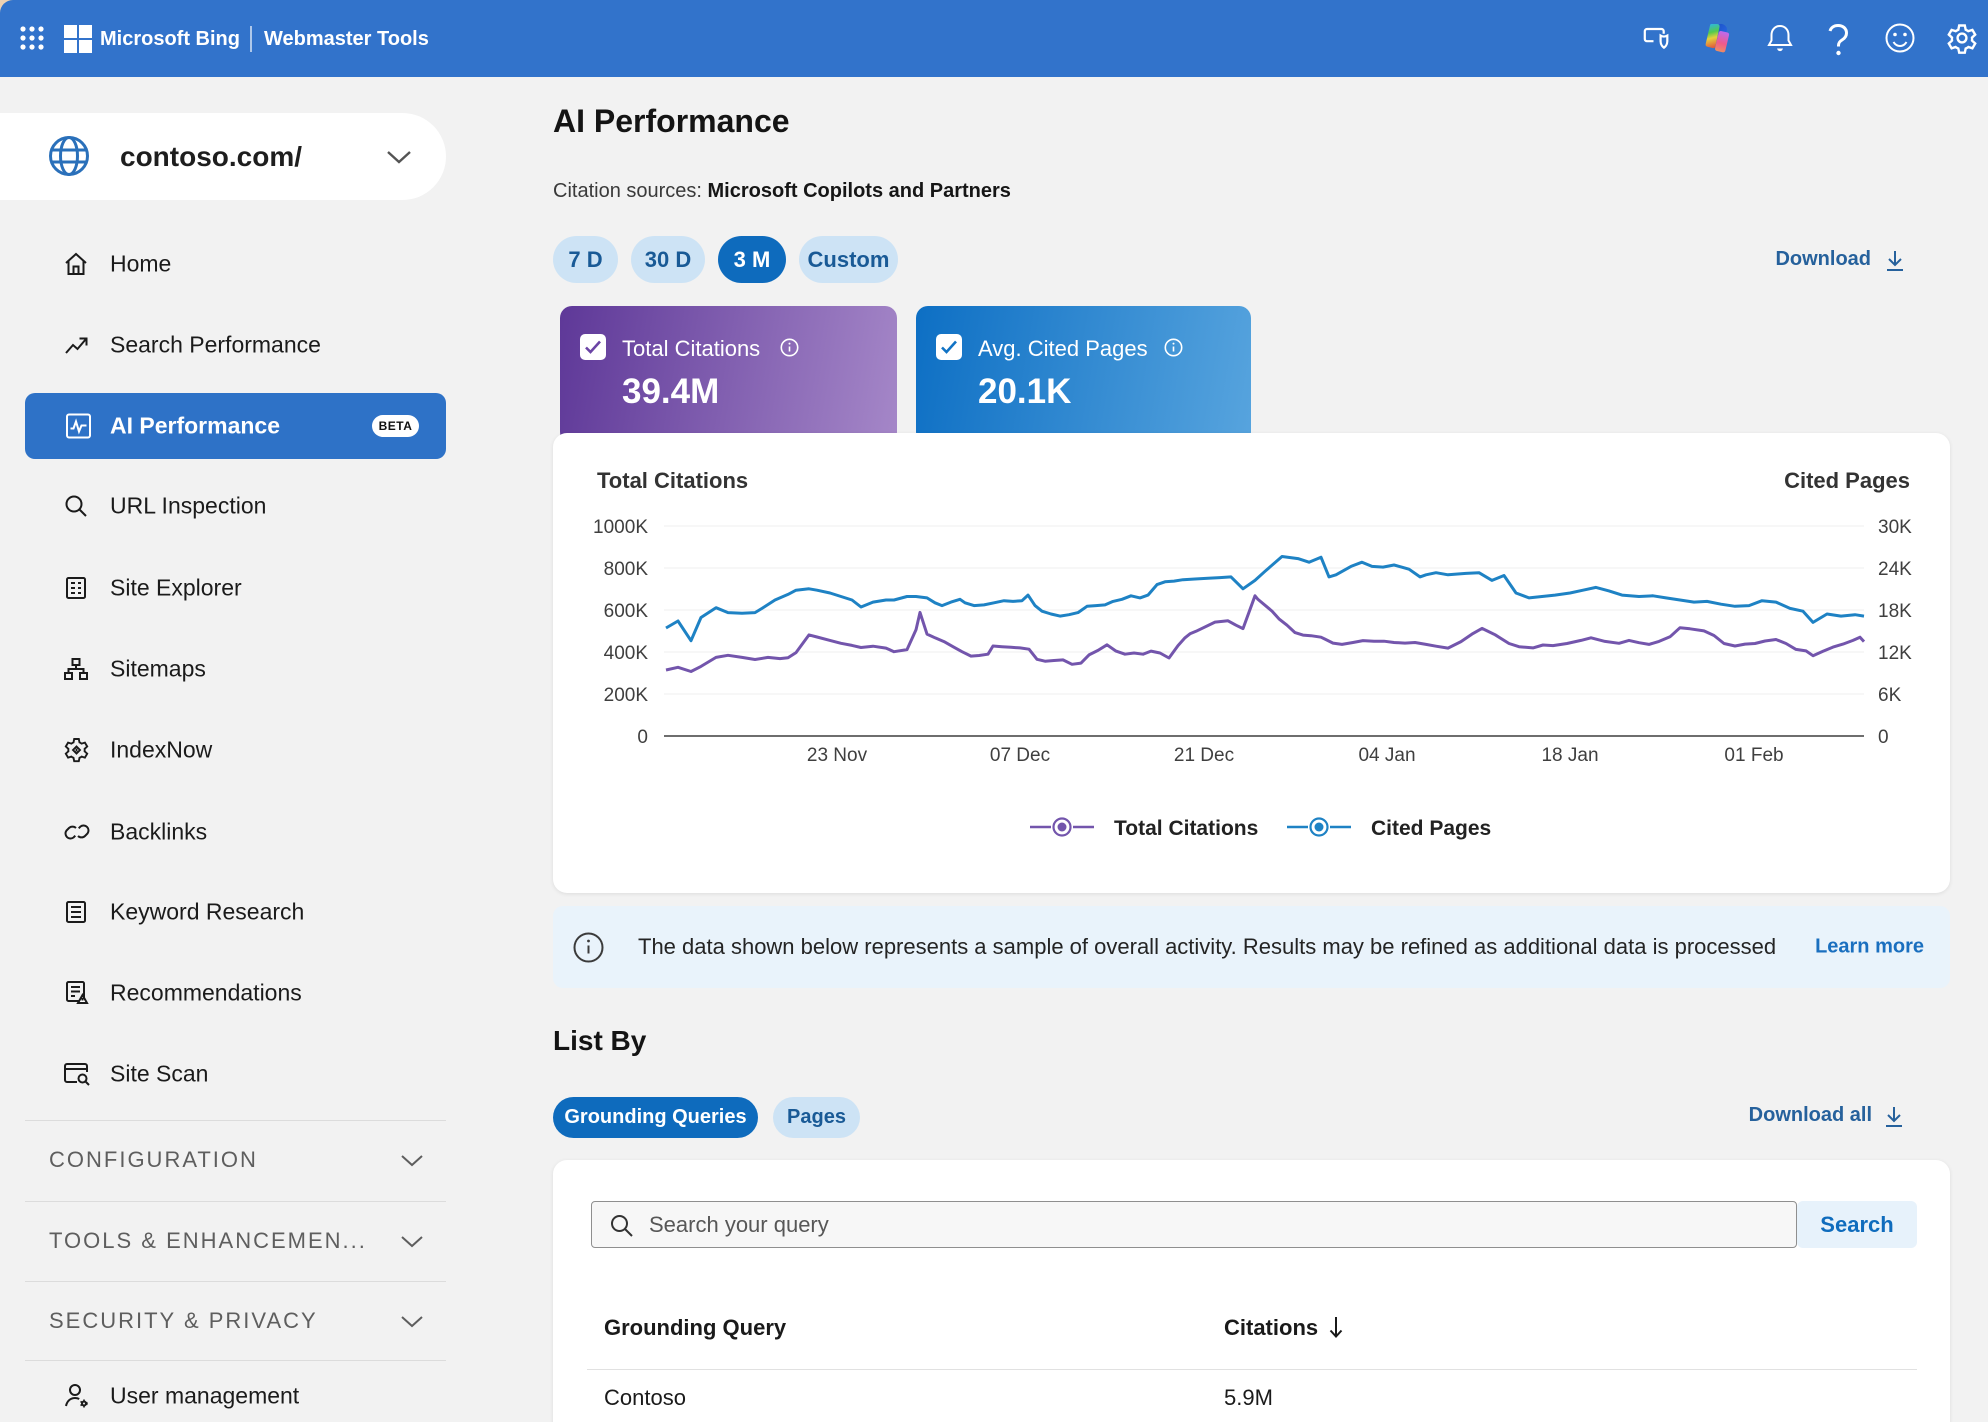 This screenshot has width=1988, height=1422. Describe the element at coordinates (626, 695) in the screenshot. I see `svg-text: 200K` at that location.